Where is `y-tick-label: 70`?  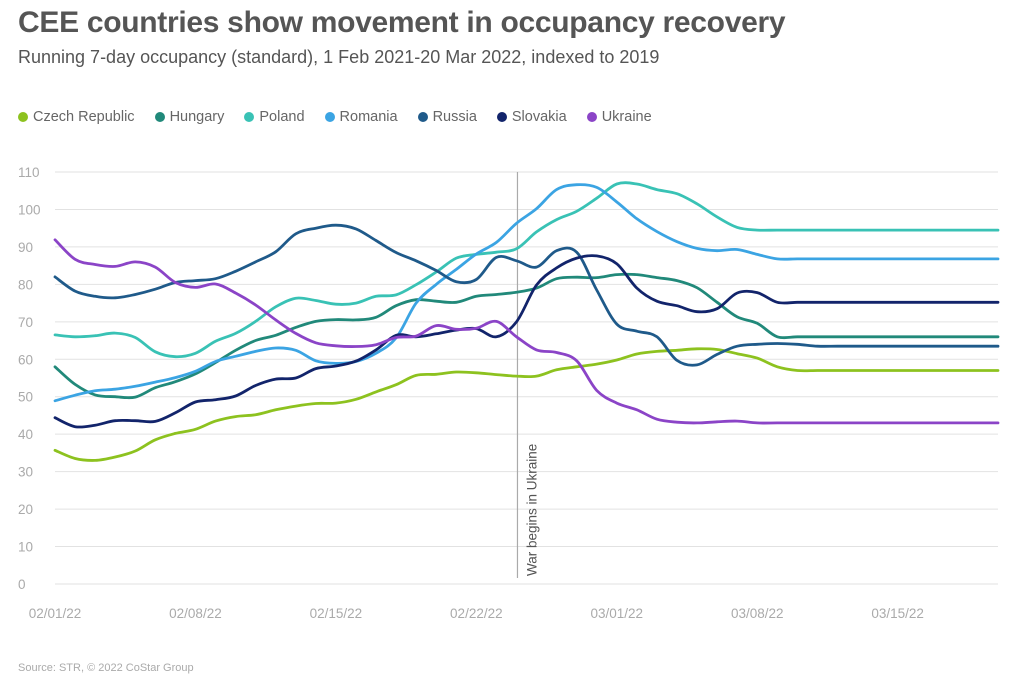
y-tick-label: 70 is located at coordinates (25, 322).